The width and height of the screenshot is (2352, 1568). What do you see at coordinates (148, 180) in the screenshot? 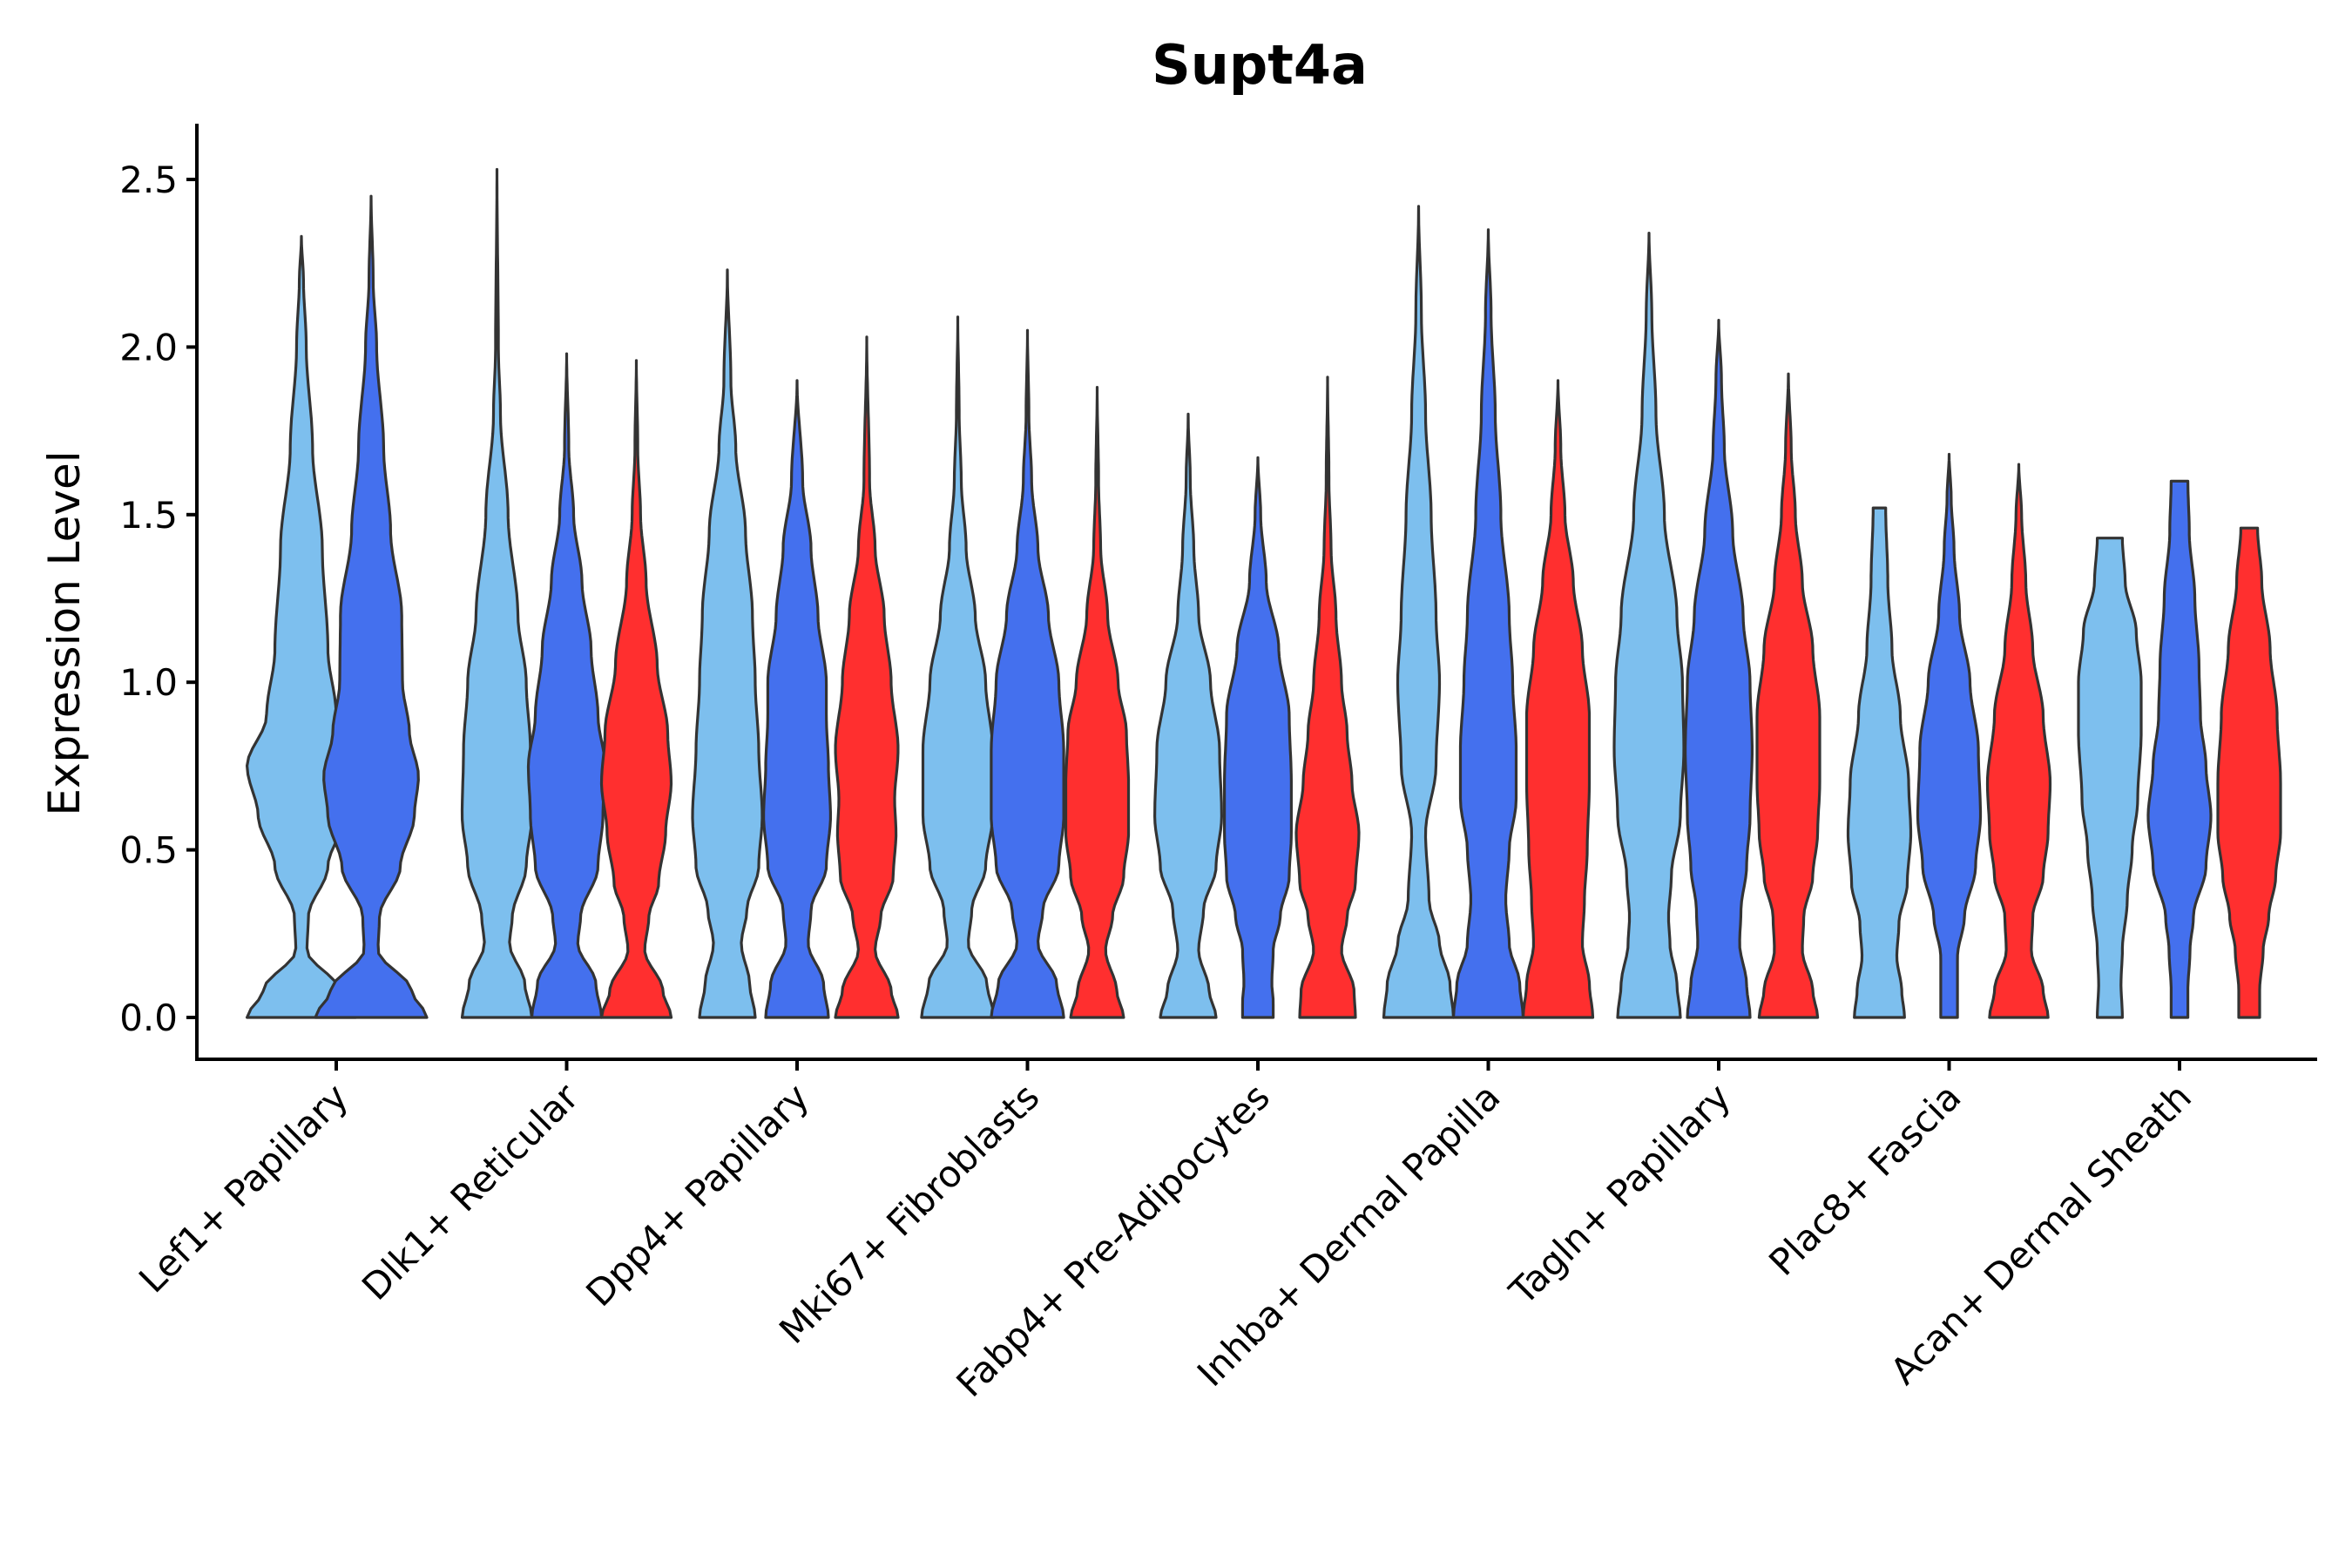
I see `y-tick-label: 2.5` at bounding box center [148, 180].